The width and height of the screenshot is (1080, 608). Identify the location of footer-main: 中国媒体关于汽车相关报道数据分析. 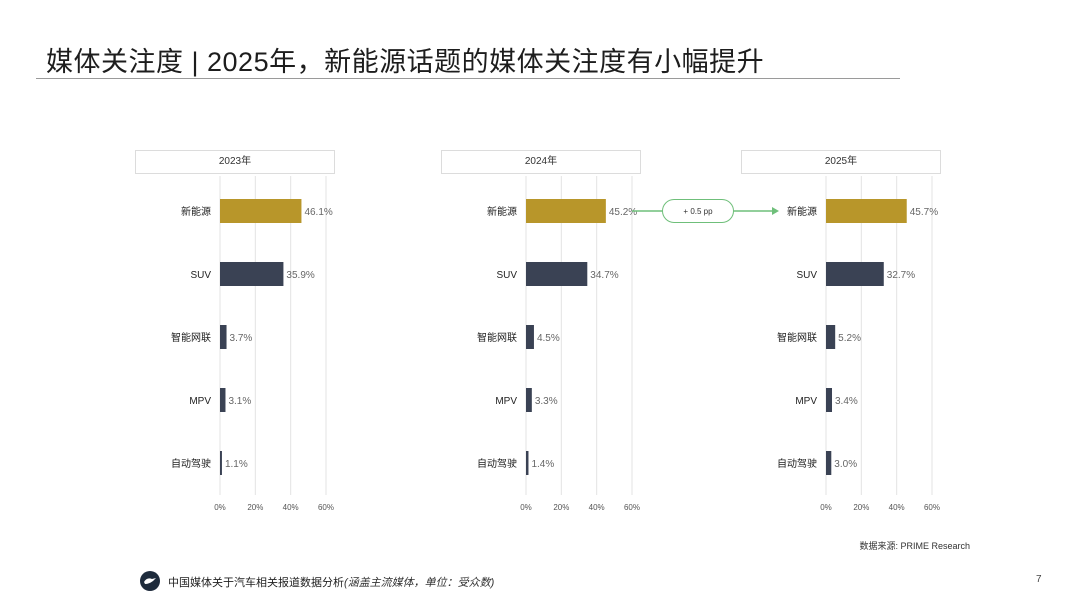
(256, 583).